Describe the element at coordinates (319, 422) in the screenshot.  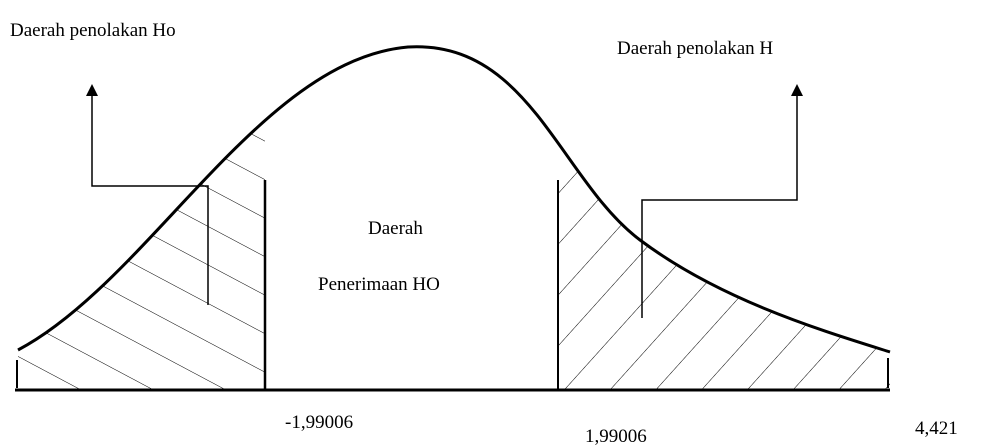
I see `critical-value-lower: -1,99006` at that location.